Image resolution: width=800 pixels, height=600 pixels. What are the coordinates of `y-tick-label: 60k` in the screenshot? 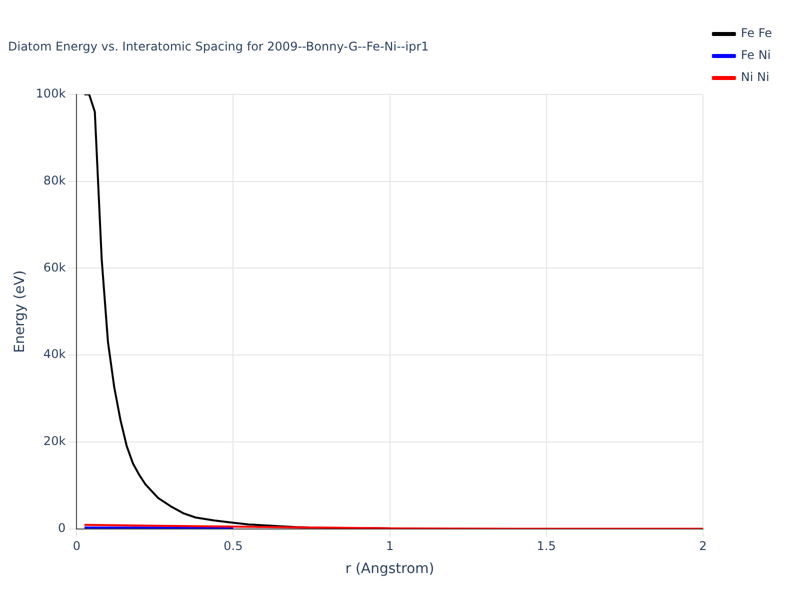 It's located at (54, 267).